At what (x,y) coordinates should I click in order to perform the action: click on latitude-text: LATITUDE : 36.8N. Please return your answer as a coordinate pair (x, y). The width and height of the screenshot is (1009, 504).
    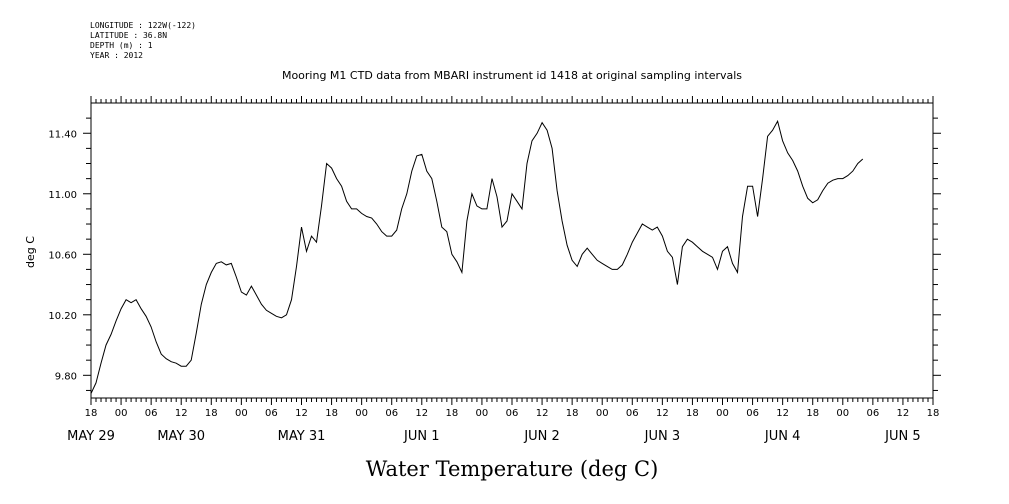
    Looking at the image, I should click on (129, 35).